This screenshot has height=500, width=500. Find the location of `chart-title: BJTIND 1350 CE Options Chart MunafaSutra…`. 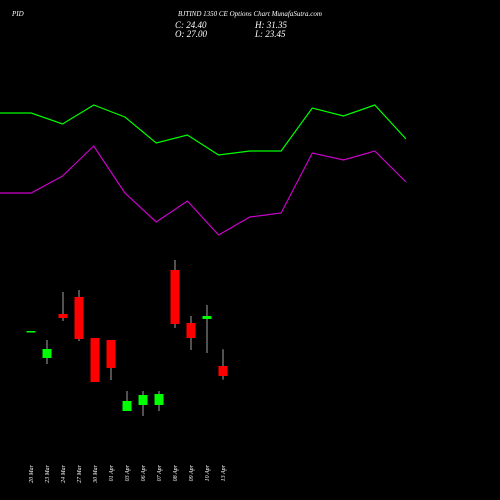

chart-title: BJTIND 1350 CE Options Chart MunafaSutra… is located at coordinates (250, 14).